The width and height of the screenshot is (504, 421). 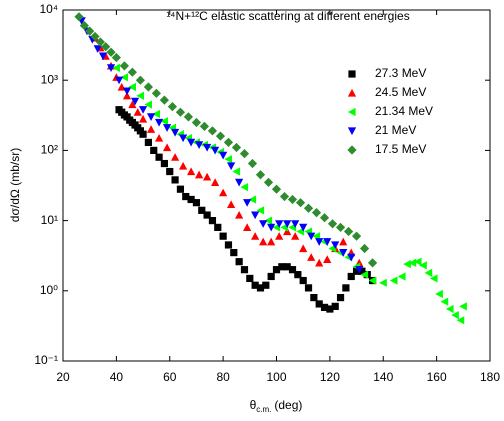 I want to click on x-axis-label: θc.m. (deg), so click(x=276, y=406).